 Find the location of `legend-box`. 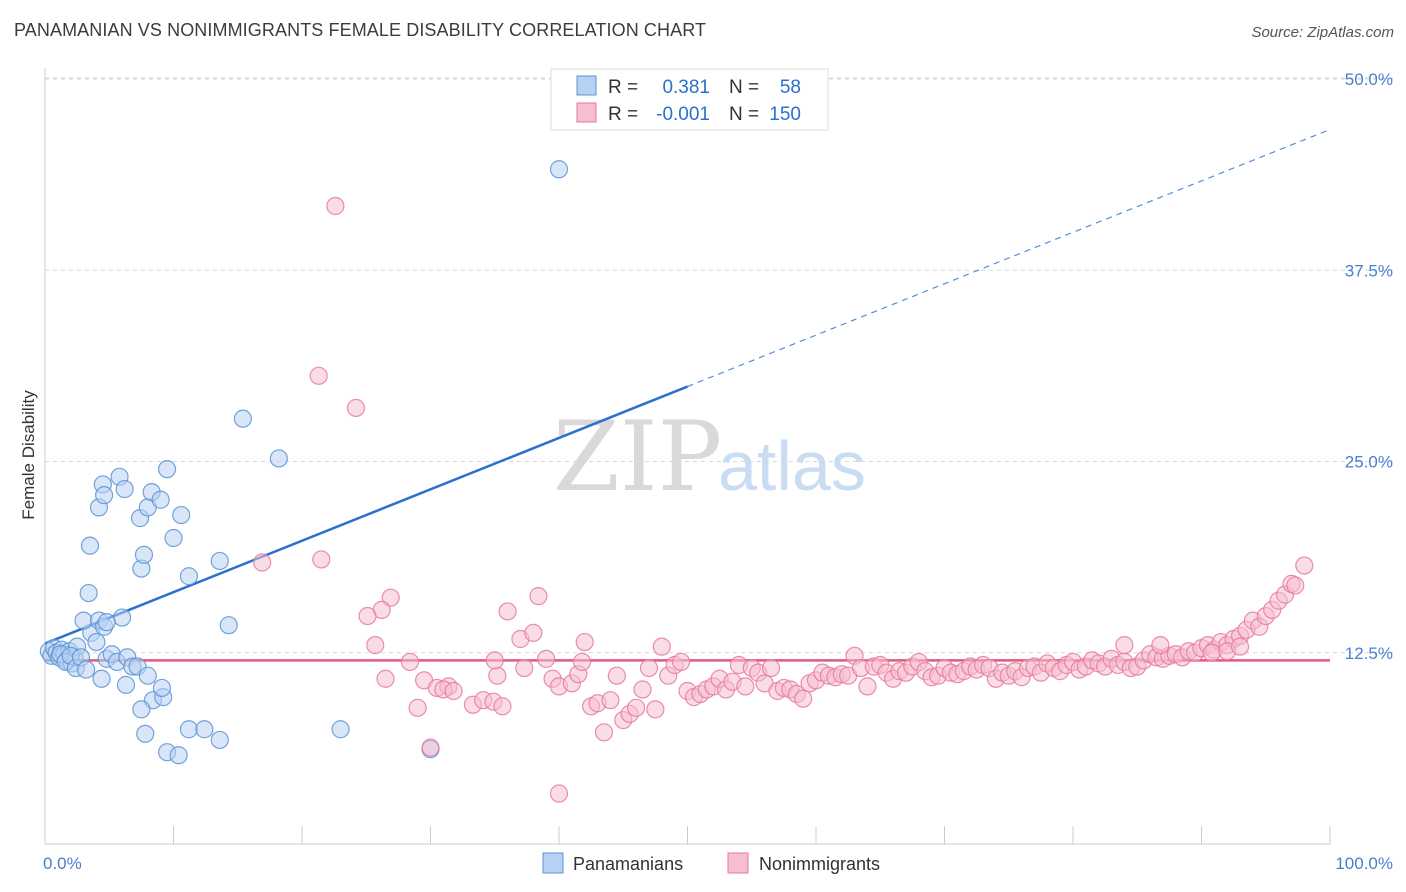

legend-box is located at coordinates (689, 99).